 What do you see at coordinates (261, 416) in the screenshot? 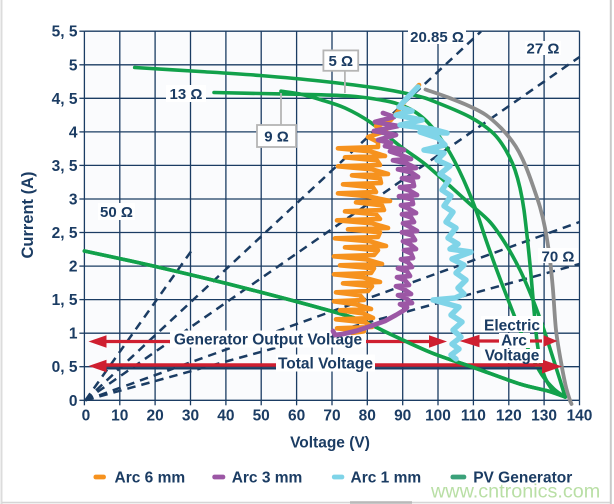
I see `svg-text: 50` at bounding box center [261, 416].